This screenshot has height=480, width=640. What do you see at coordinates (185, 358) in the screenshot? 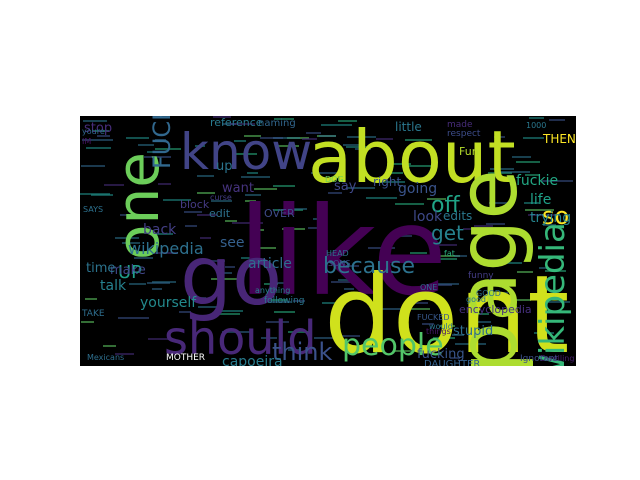
I see `word-mother: MOTHER` at bounding box center [185, 358].